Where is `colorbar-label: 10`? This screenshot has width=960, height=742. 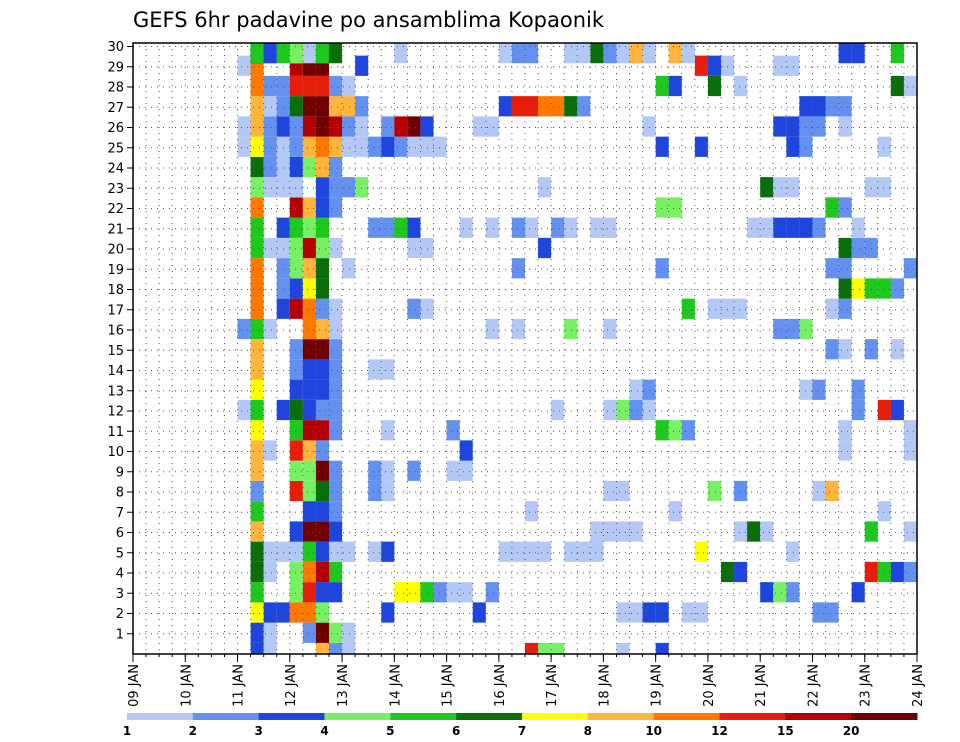
colorbar-label: 10 is located at coordinates (653, 731).